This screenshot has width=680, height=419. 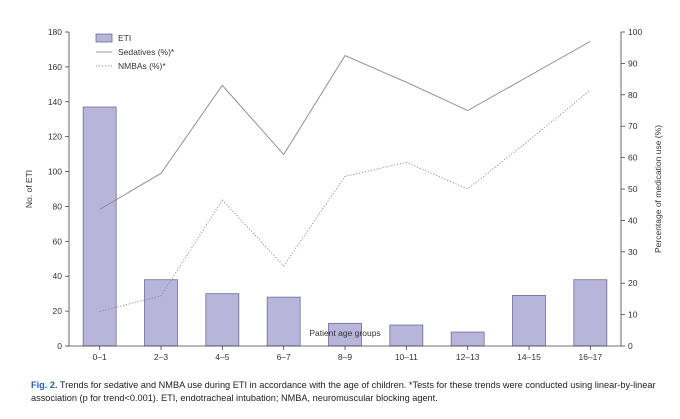 I want to click on right-tick-label: 30, so click(x=633, y=252).